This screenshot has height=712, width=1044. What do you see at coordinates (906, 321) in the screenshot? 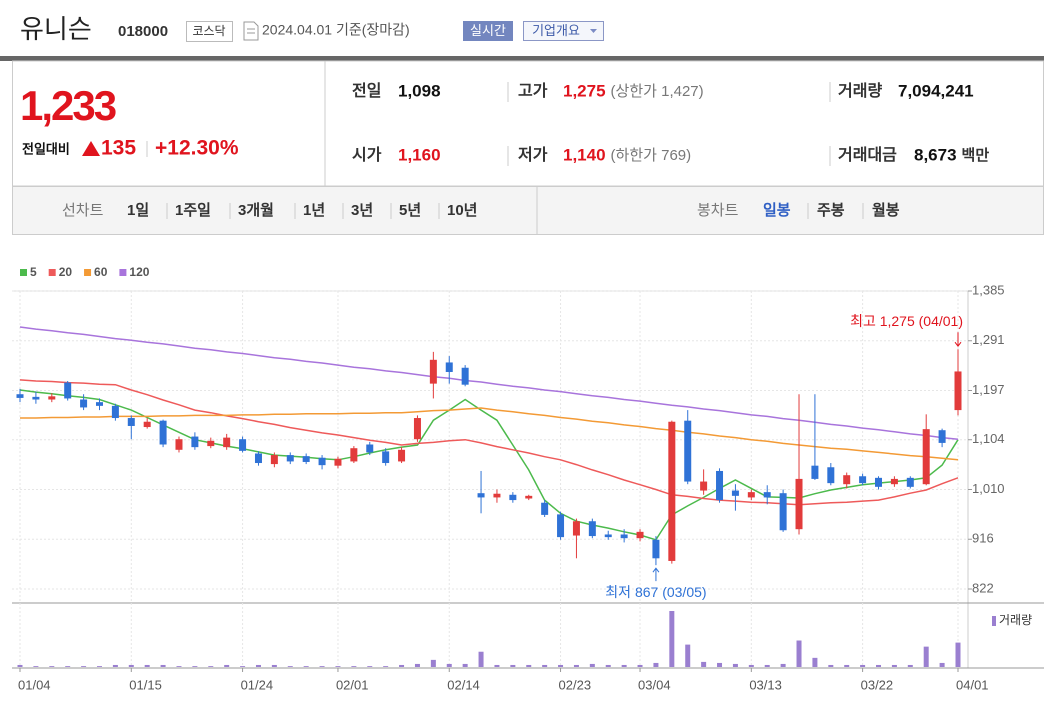
I see `high-annotation: 최고 1,275 (04/01)` at bounding box center [906, 321].